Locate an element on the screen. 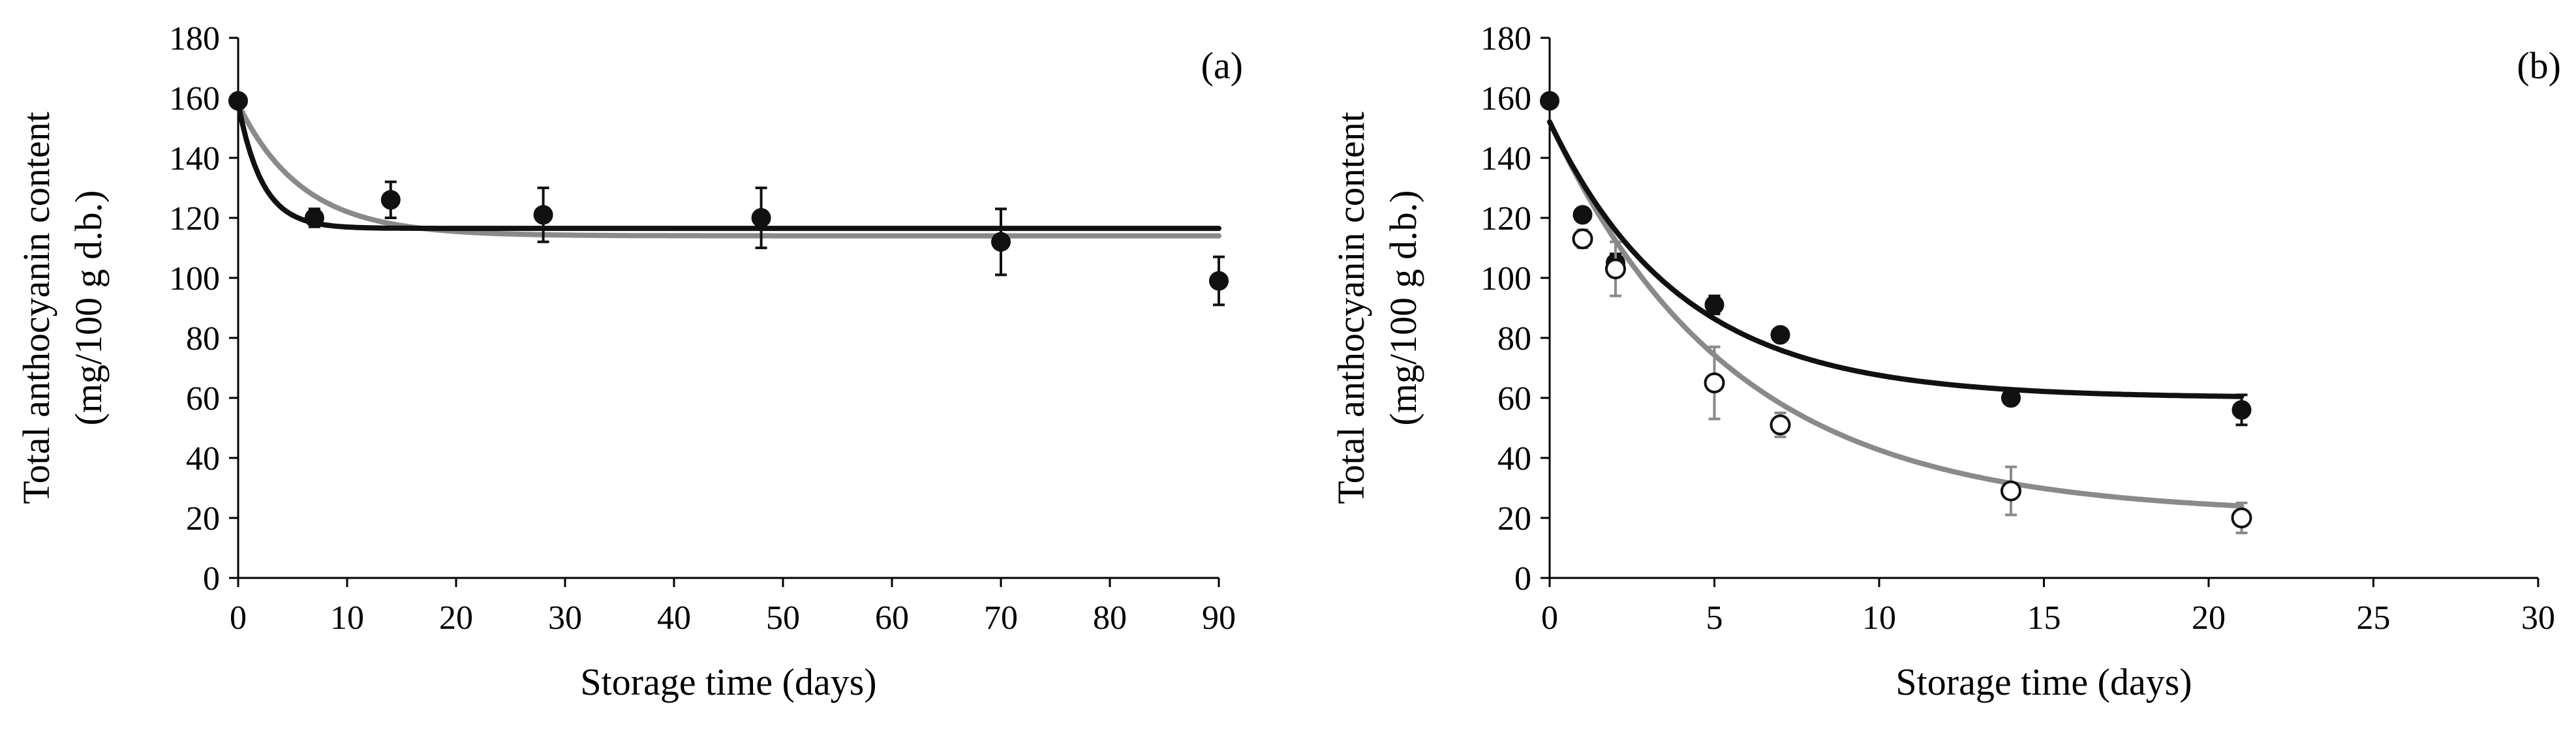 Image resolution: width=2576 pixels, height=741 pixels. x-tick-label: 15 is located at coordinates (2044, 618).